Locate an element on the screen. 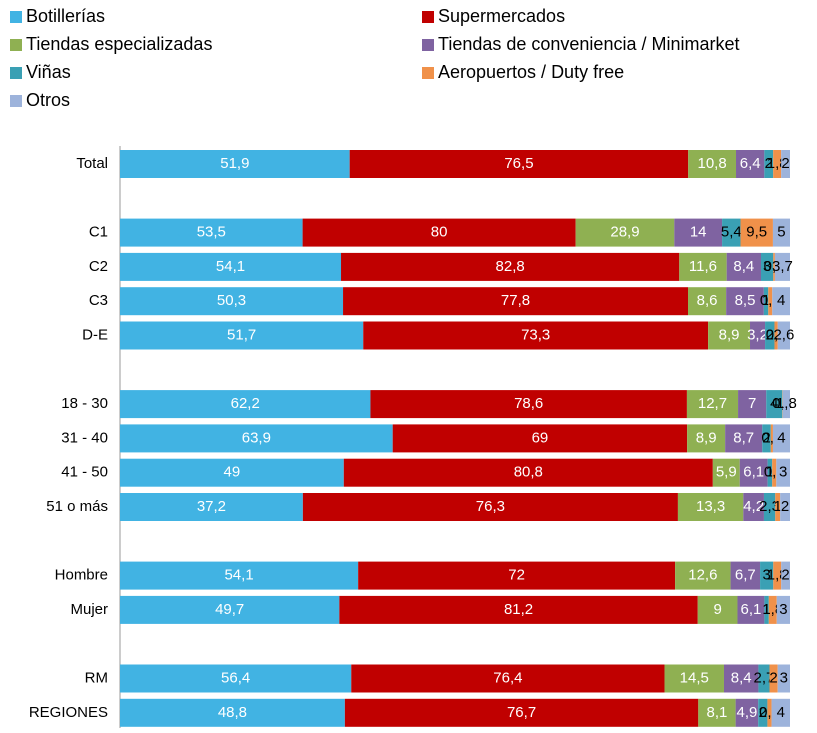 The image size is (817, 733). data-label: 49,7 is located at coordinates (229, 609).